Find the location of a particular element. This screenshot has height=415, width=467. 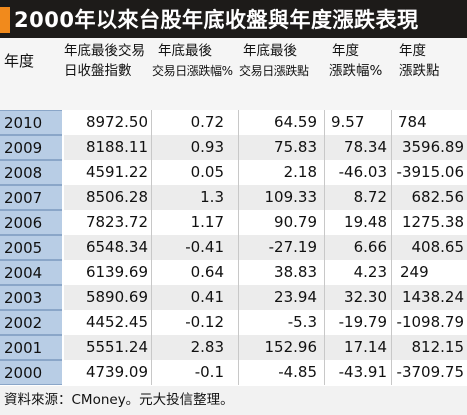

close-cell: 5890.69 is located at coordinates (116, 297).